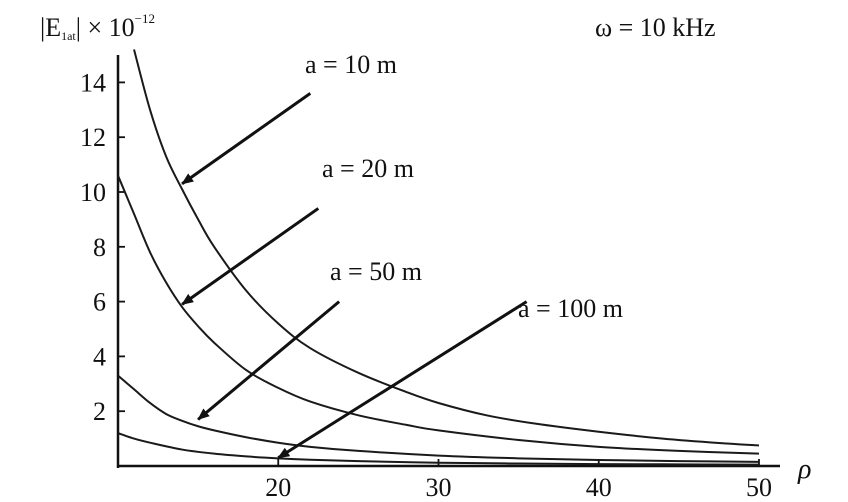 The width and height of the screenshot is (848, 502). Describe the element at coordinates (351, 64) in the screenshot. I see `series-label-1: a = 10 m` at that location.